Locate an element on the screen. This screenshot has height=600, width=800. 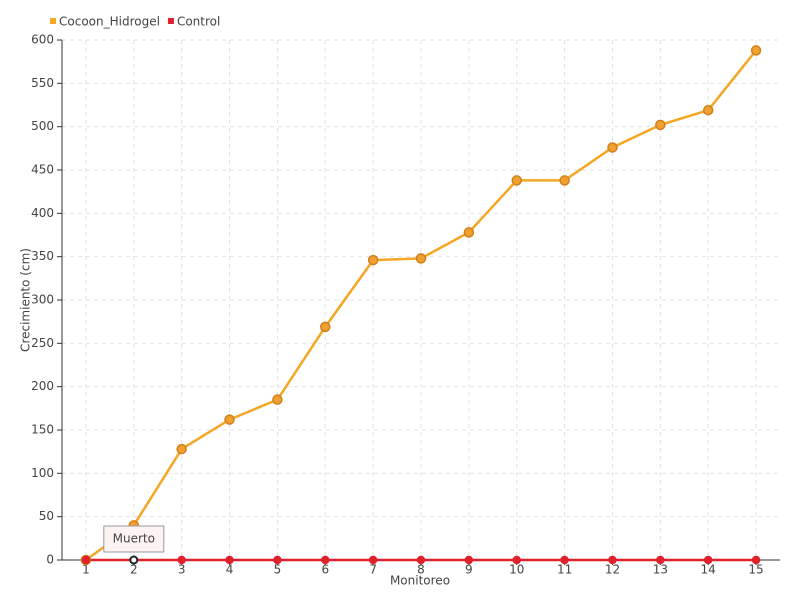
y-tick-label: 300 is located at coordinates (42, 300).